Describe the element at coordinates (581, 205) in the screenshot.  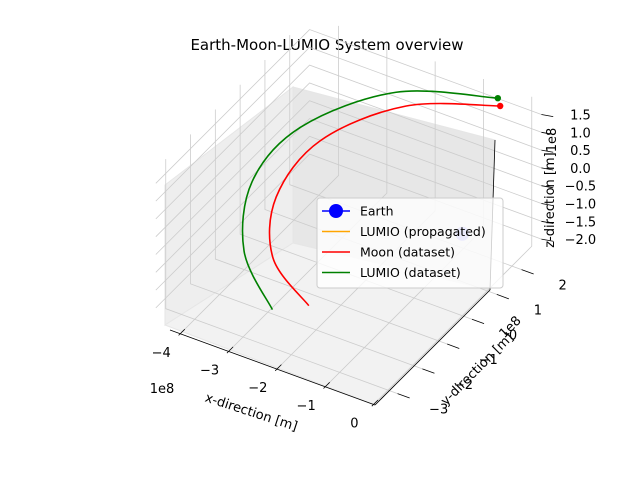
I see `z-tick-label: −1.0` at that location.